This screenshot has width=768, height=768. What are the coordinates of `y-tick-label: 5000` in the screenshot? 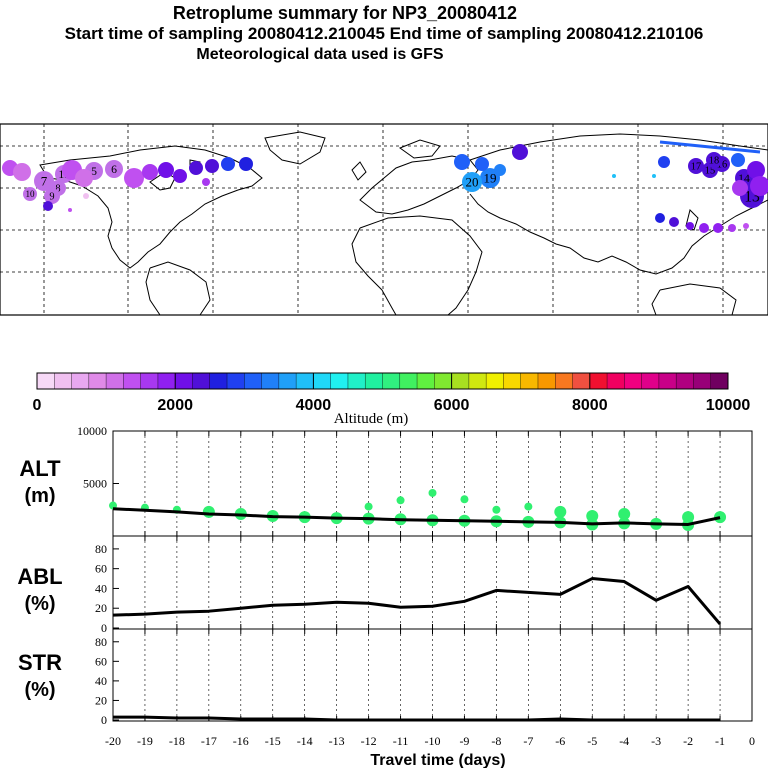 It's located at (95, 484).